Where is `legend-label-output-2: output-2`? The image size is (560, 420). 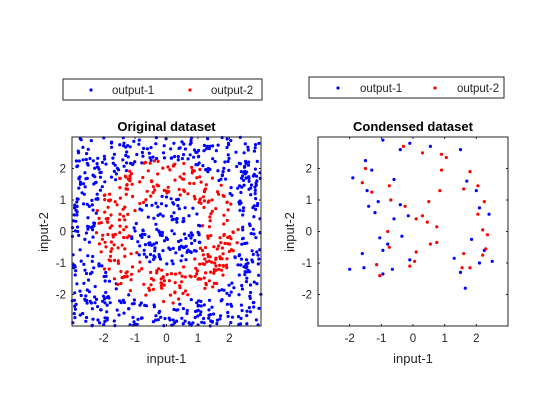
legend-label-output-2: output-2 is located at coordinates (232, 91).